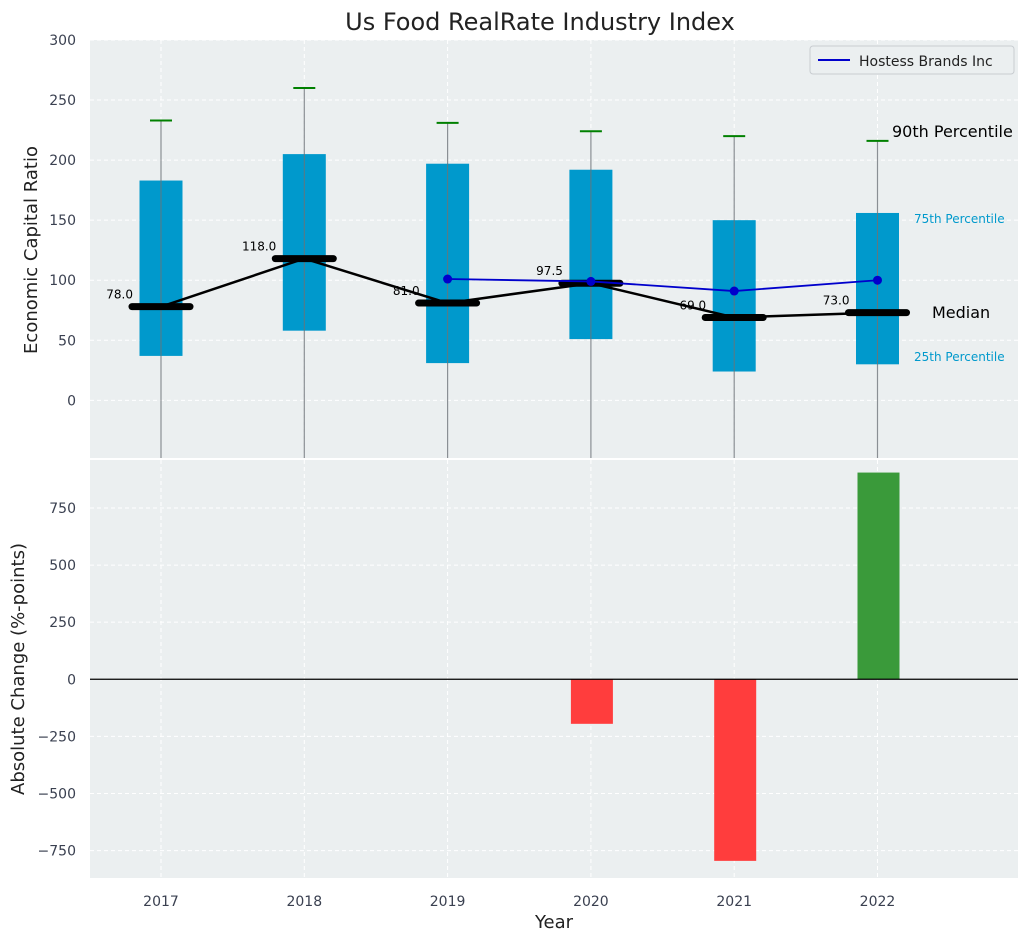  I want to click on median-value-label: 78.0, so click(119, 295).